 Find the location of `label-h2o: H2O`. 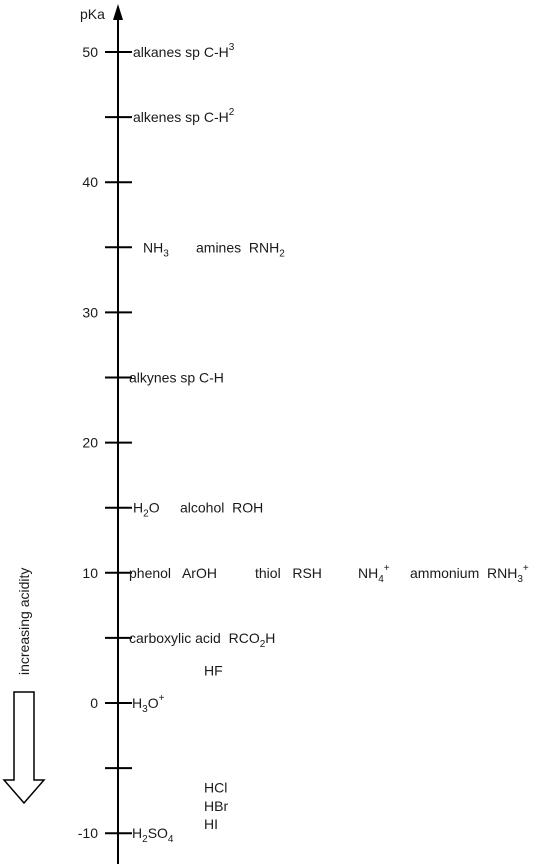

label-h2o: H2O is located at coordinates (146, 510).